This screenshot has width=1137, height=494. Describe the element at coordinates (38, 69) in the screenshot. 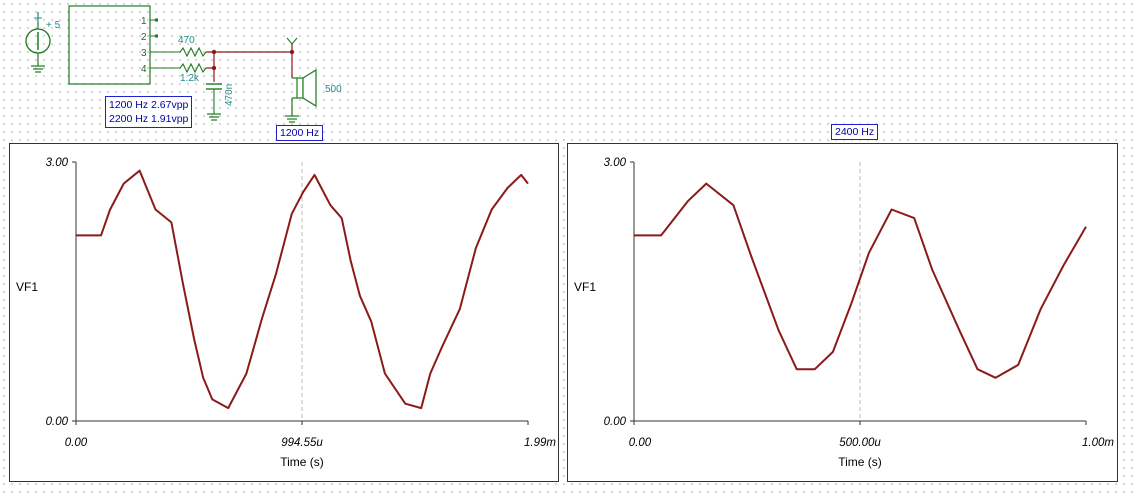

I see `ground-symbol` at that location.